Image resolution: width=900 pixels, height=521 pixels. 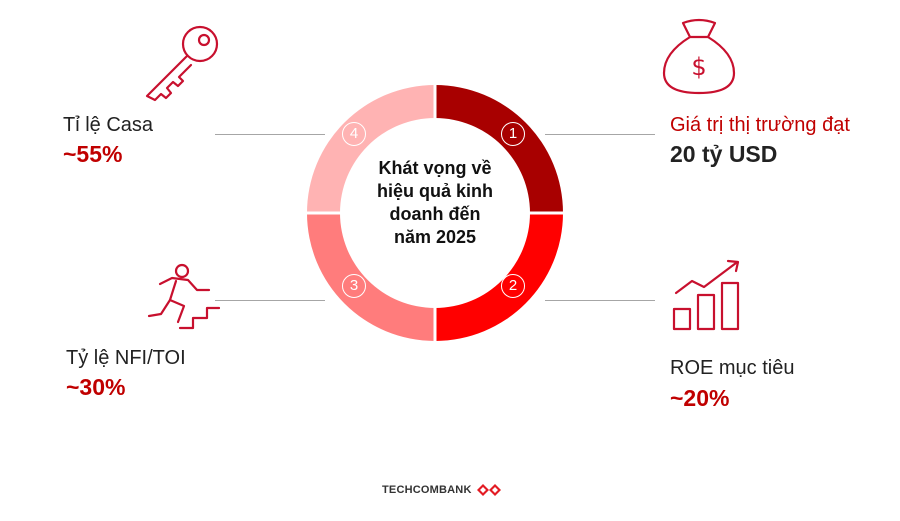 I want to click on connector-top-right, so click(x=600, y=134).